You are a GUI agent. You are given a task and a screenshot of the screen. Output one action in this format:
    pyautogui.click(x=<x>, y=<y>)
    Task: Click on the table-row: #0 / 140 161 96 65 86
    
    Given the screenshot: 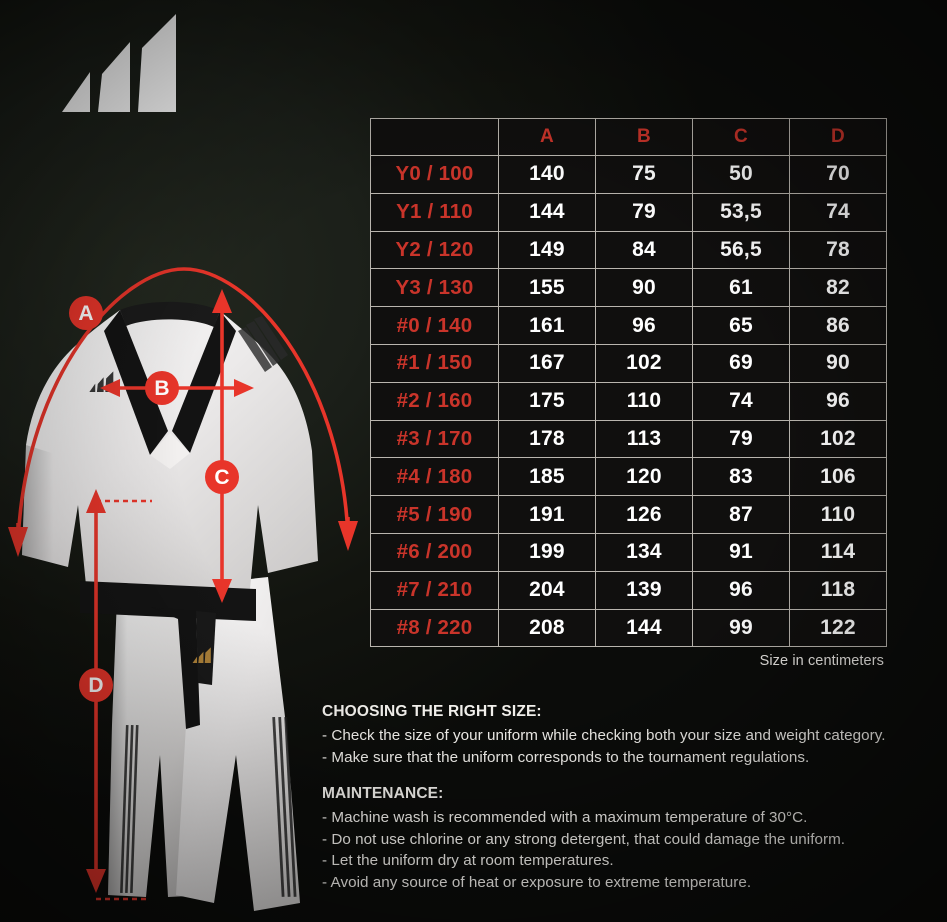 What is the action you would take?
    pyautogui.click(x=628, y=325)
    